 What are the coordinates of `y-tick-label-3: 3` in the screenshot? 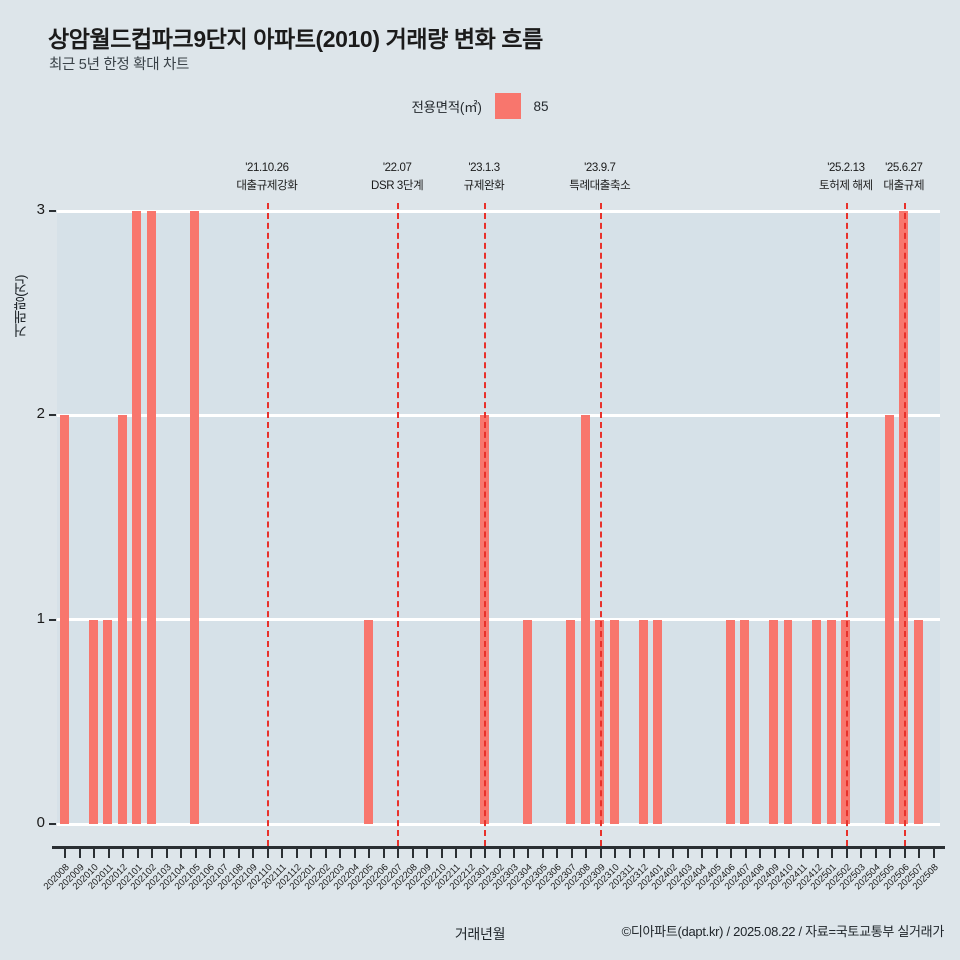 It's located at (40, 209).